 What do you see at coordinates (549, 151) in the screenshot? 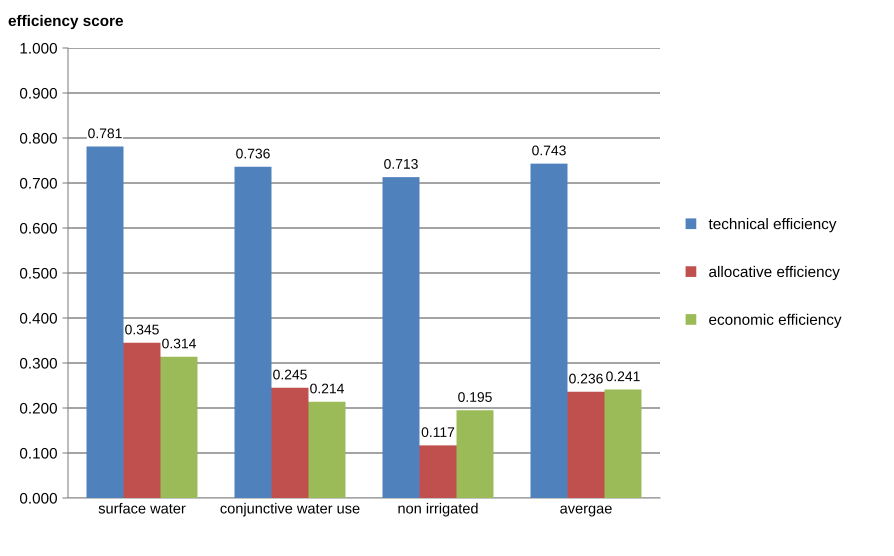
I see `data-label: 0.743` at bounding box center [549, 151].